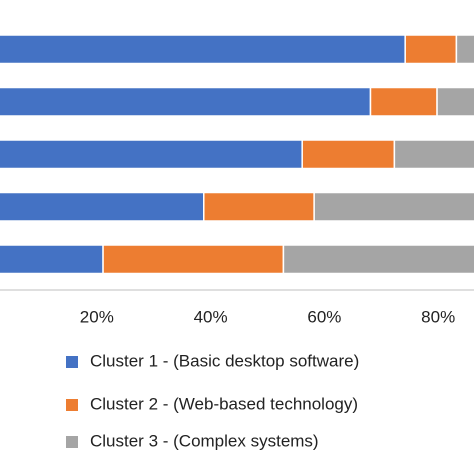 The height and width of the screenshot is (474, 474). I want to click on x-tick-label: 20%, so click(97, 316).